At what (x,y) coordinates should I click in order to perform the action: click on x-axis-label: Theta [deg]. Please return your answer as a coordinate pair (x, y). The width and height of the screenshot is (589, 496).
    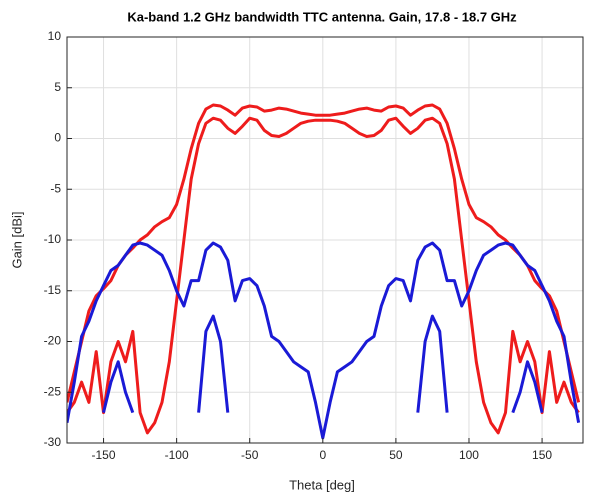
    Looking at the image, I should click on (322, 484).